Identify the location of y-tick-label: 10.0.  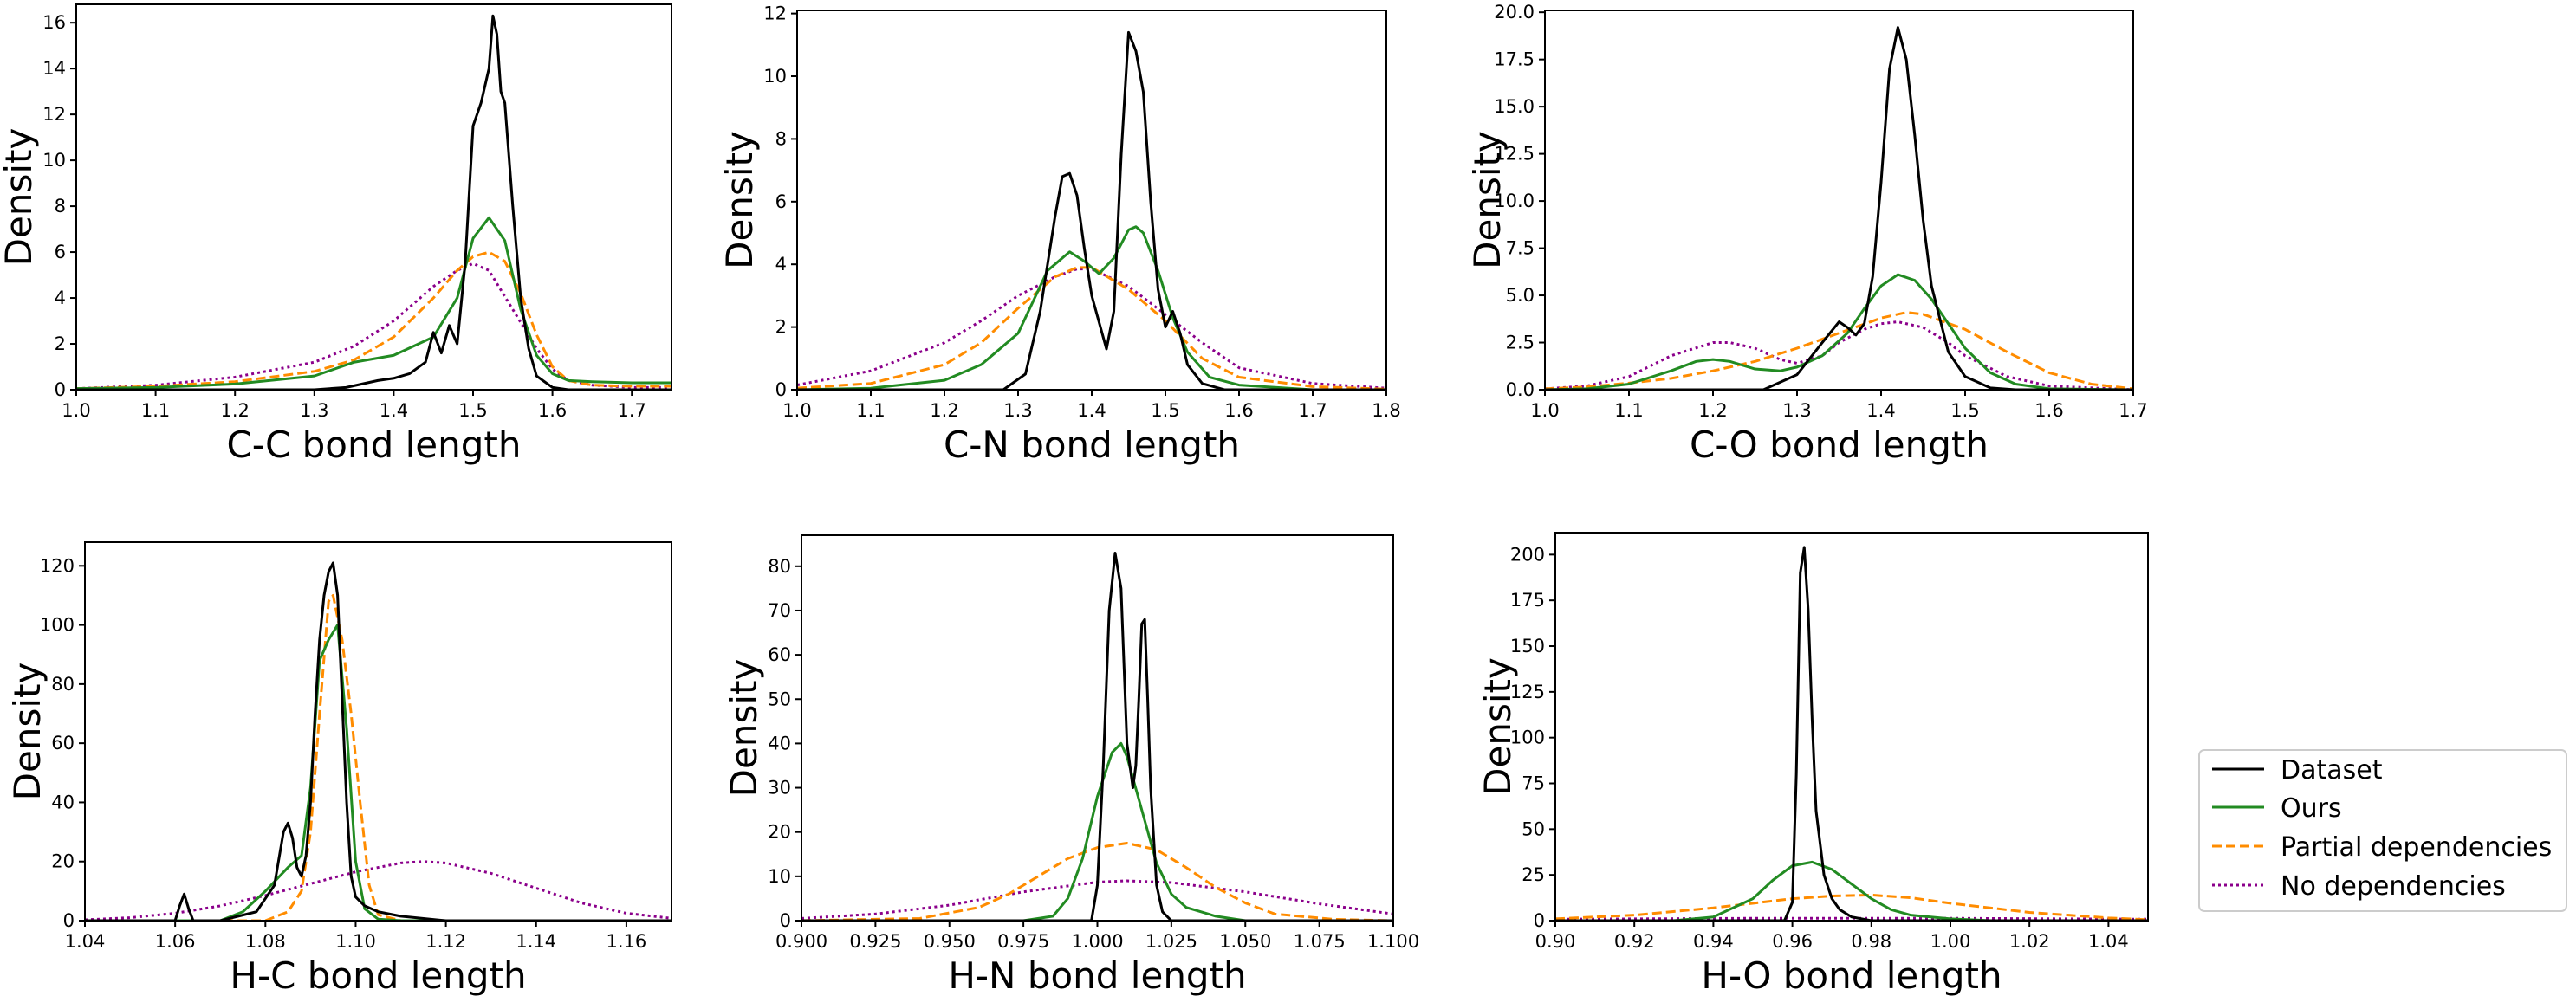
(1515, 201).